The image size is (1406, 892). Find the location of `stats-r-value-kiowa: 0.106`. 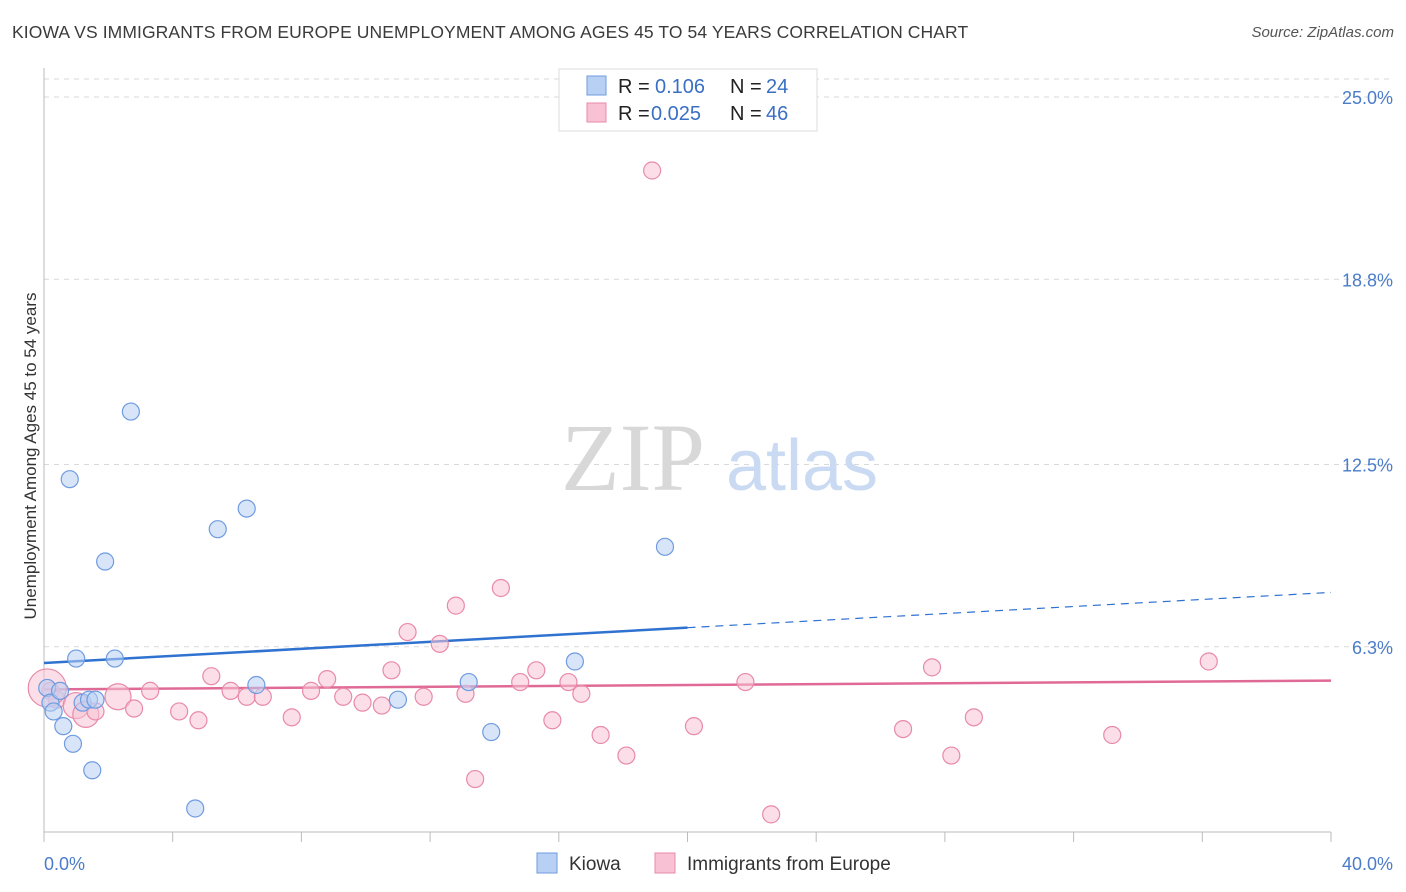

stats-r-value-kiowa: 0.106 is located at coordinates (680, 87).